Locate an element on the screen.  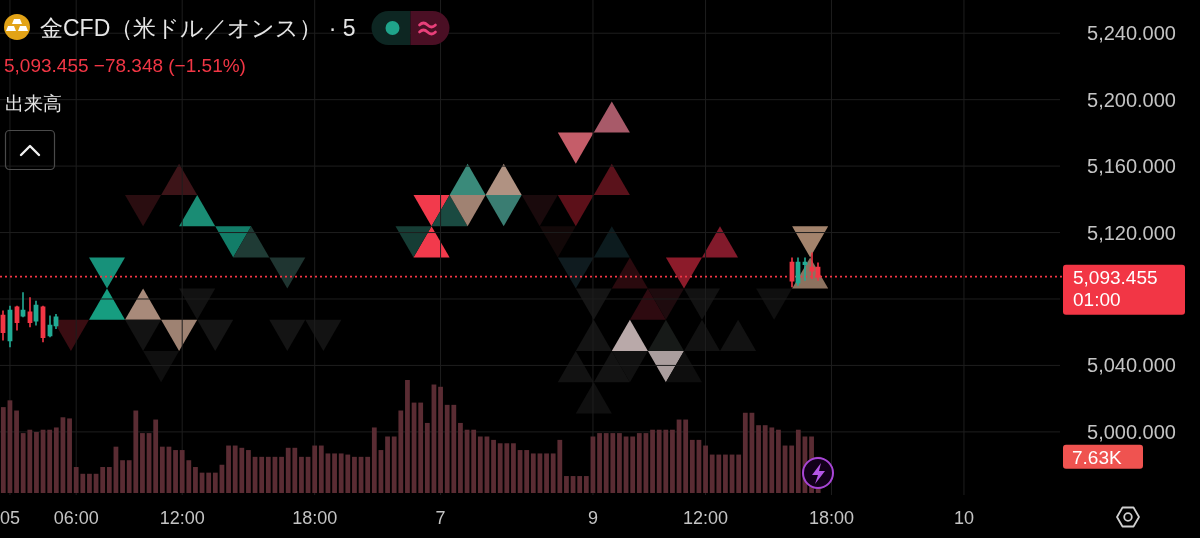
text: 金CFD（米ドル／オンス） · 5 is located at coordinates (198, 28).